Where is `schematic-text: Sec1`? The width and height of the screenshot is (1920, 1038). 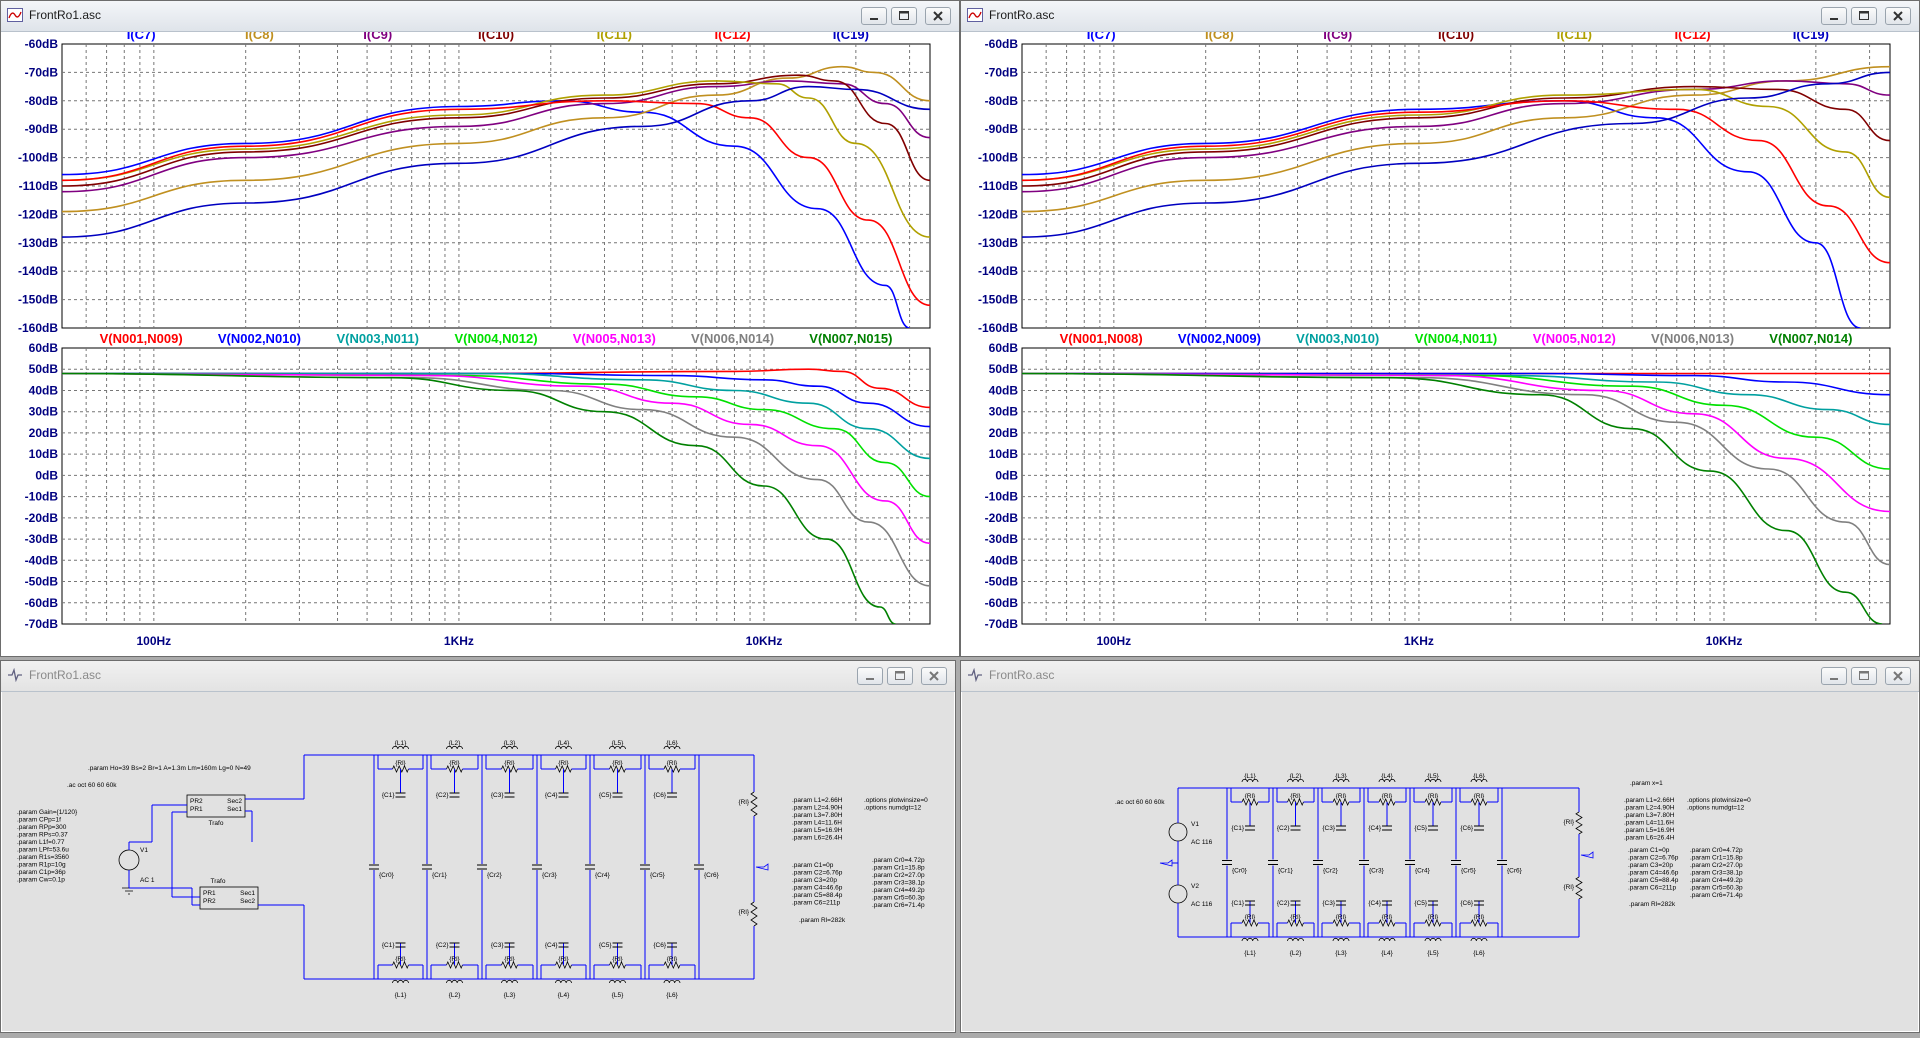 schematic-text: Sec1 is located at coordinates (234, 809).